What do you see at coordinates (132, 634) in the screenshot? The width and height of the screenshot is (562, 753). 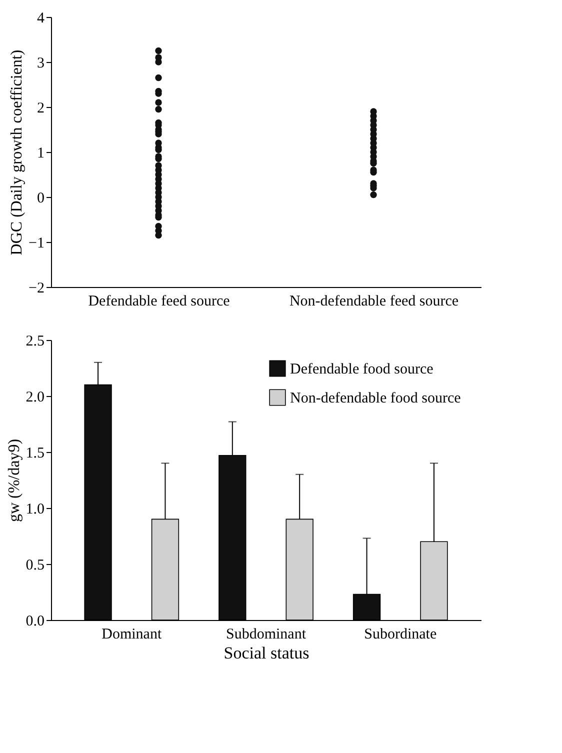 I see `x-tick-label: Dominant` at bounding box center [132, 634].